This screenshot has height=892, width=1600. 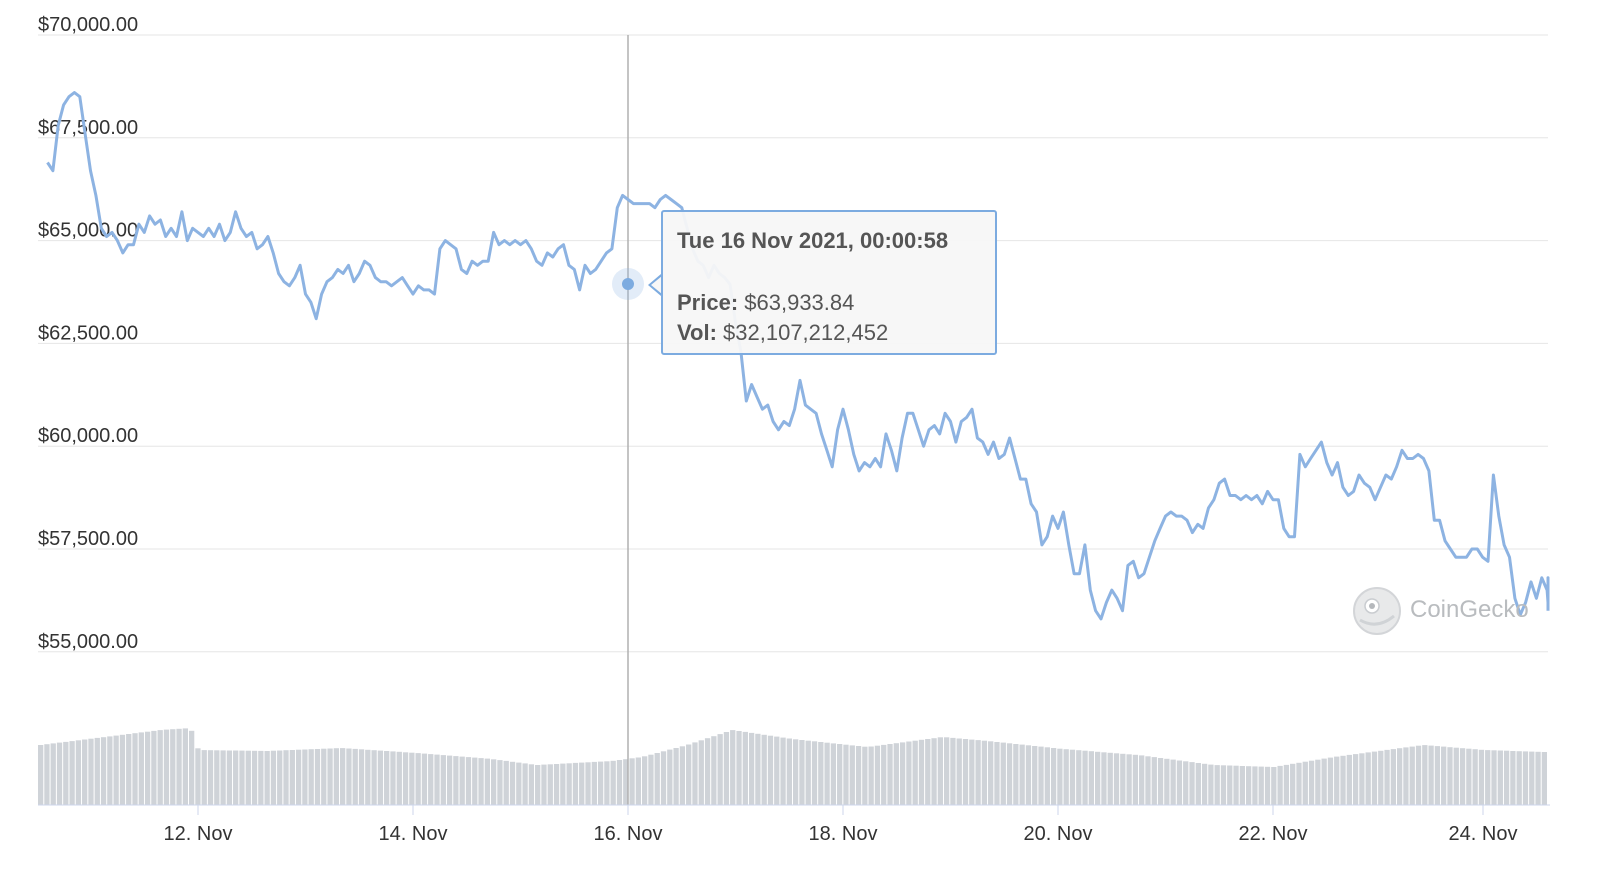 I want to click on volume-bars, so click(x=792, y=766).